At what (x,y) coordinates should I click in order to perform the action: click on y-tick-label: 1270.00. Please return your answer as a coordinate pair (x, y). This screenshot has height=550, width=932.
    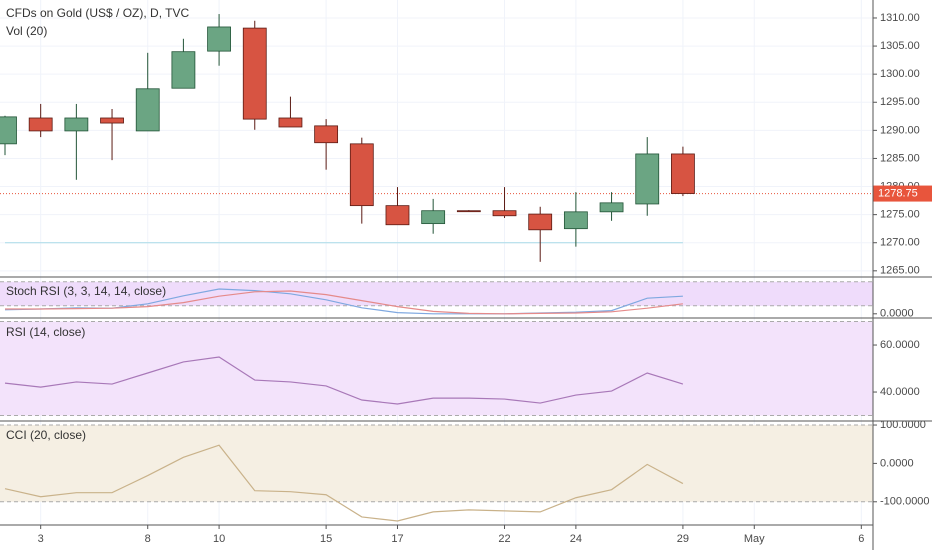
    Looking at the image, I should click on (900, 243).